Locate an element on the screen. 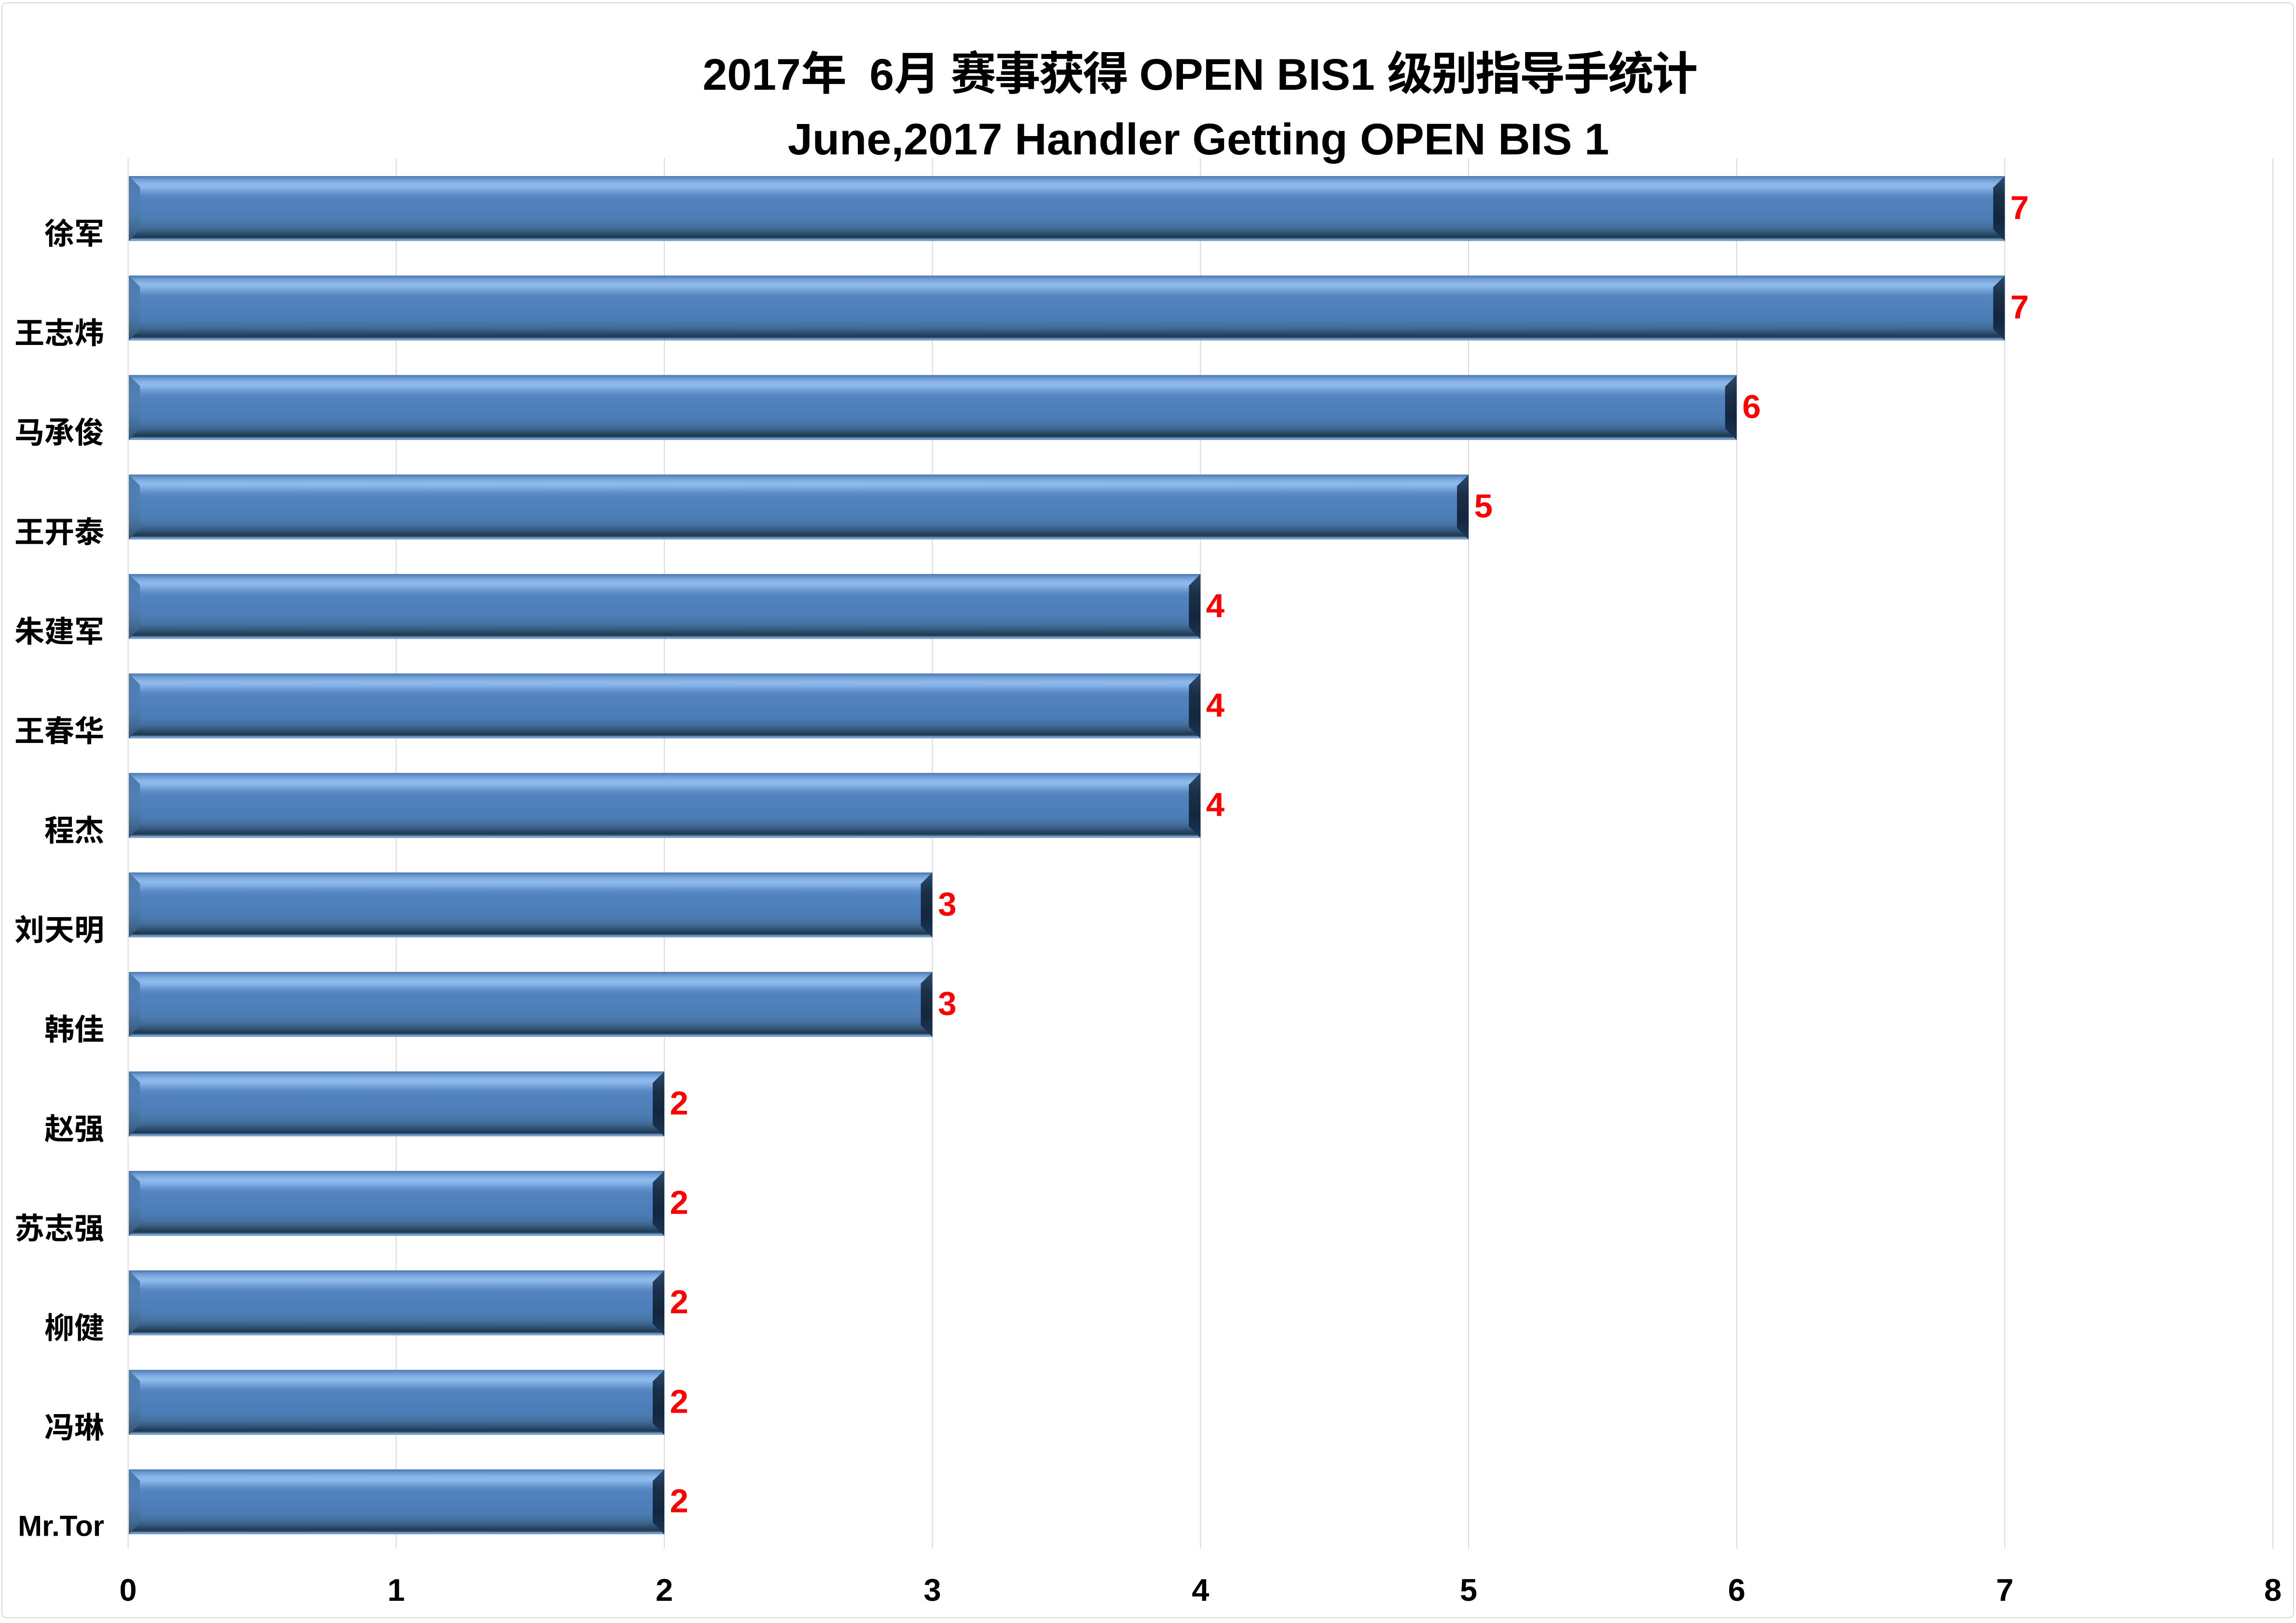 This screenshot has height=1623, width=2296. svg-text: 8 is located at coordinates (2273, 1590).